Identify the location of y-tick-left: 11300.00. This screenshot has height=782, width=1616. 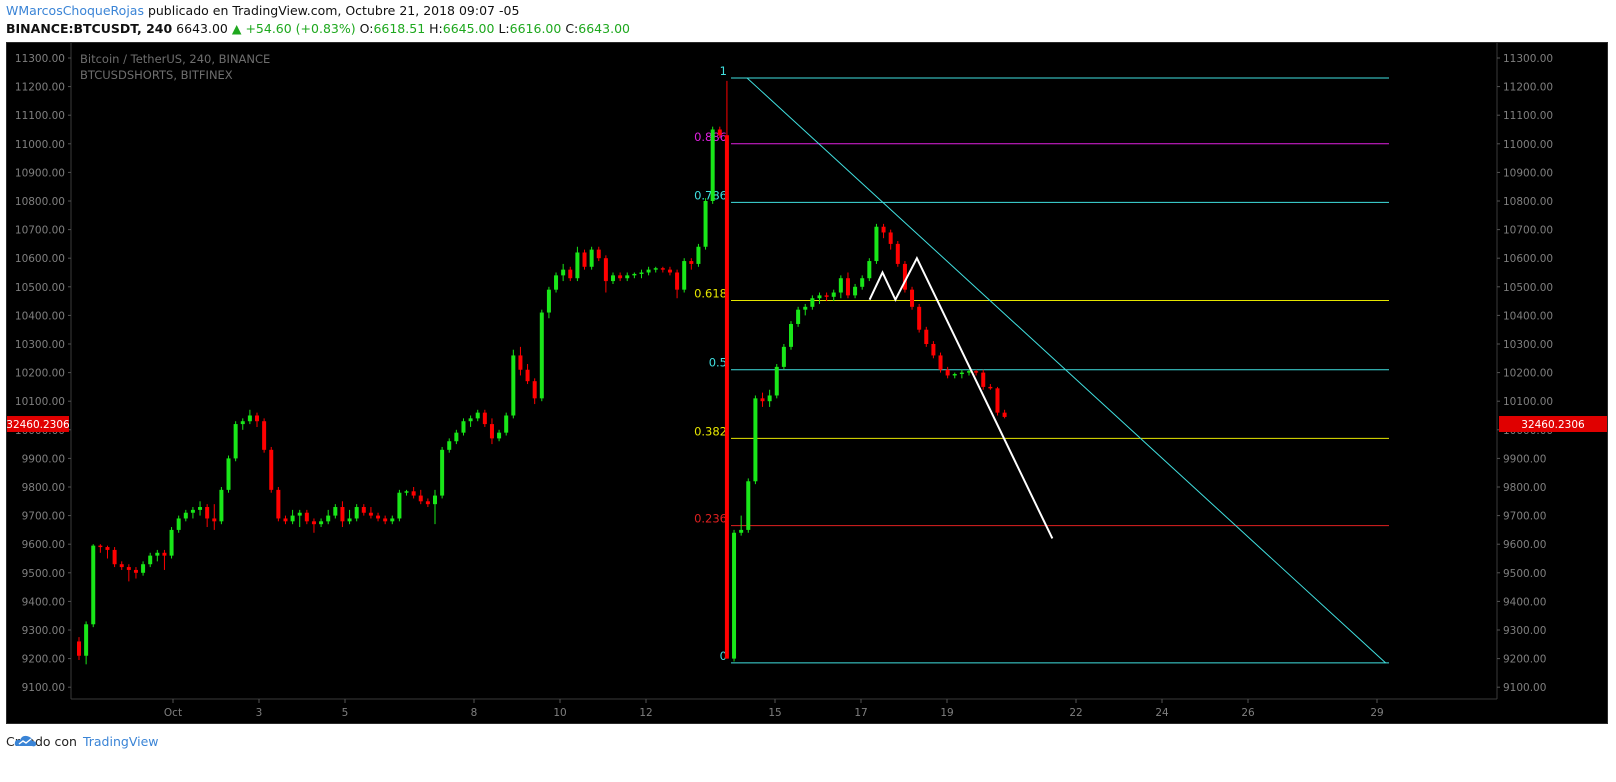
(40, 59).